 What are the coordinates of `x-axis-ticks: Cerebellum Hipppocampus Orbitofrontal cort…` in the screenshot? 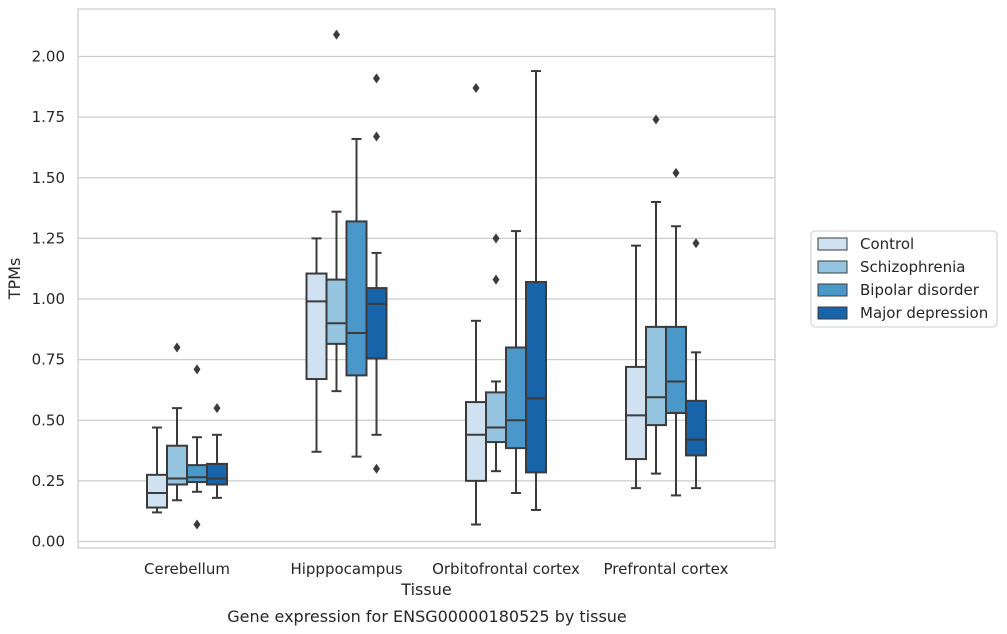 It's located at (436, 569).